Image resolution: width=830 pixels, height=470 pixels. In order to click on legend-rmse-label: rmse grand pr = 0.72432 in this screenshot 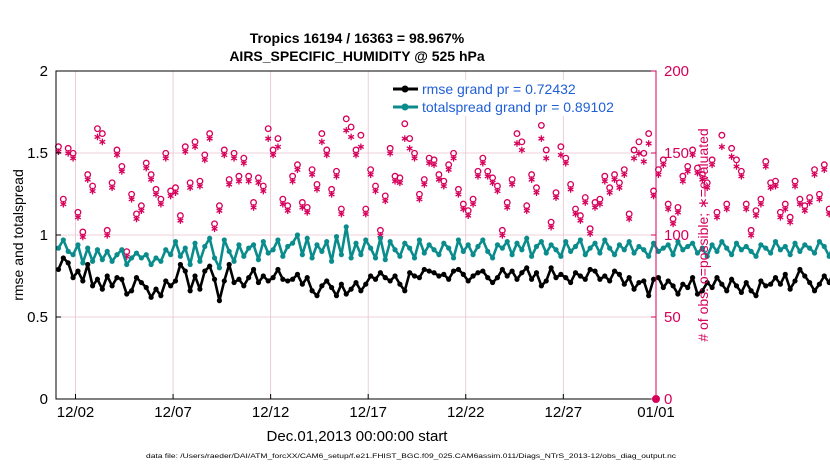, I will do `click(499, 89)`.